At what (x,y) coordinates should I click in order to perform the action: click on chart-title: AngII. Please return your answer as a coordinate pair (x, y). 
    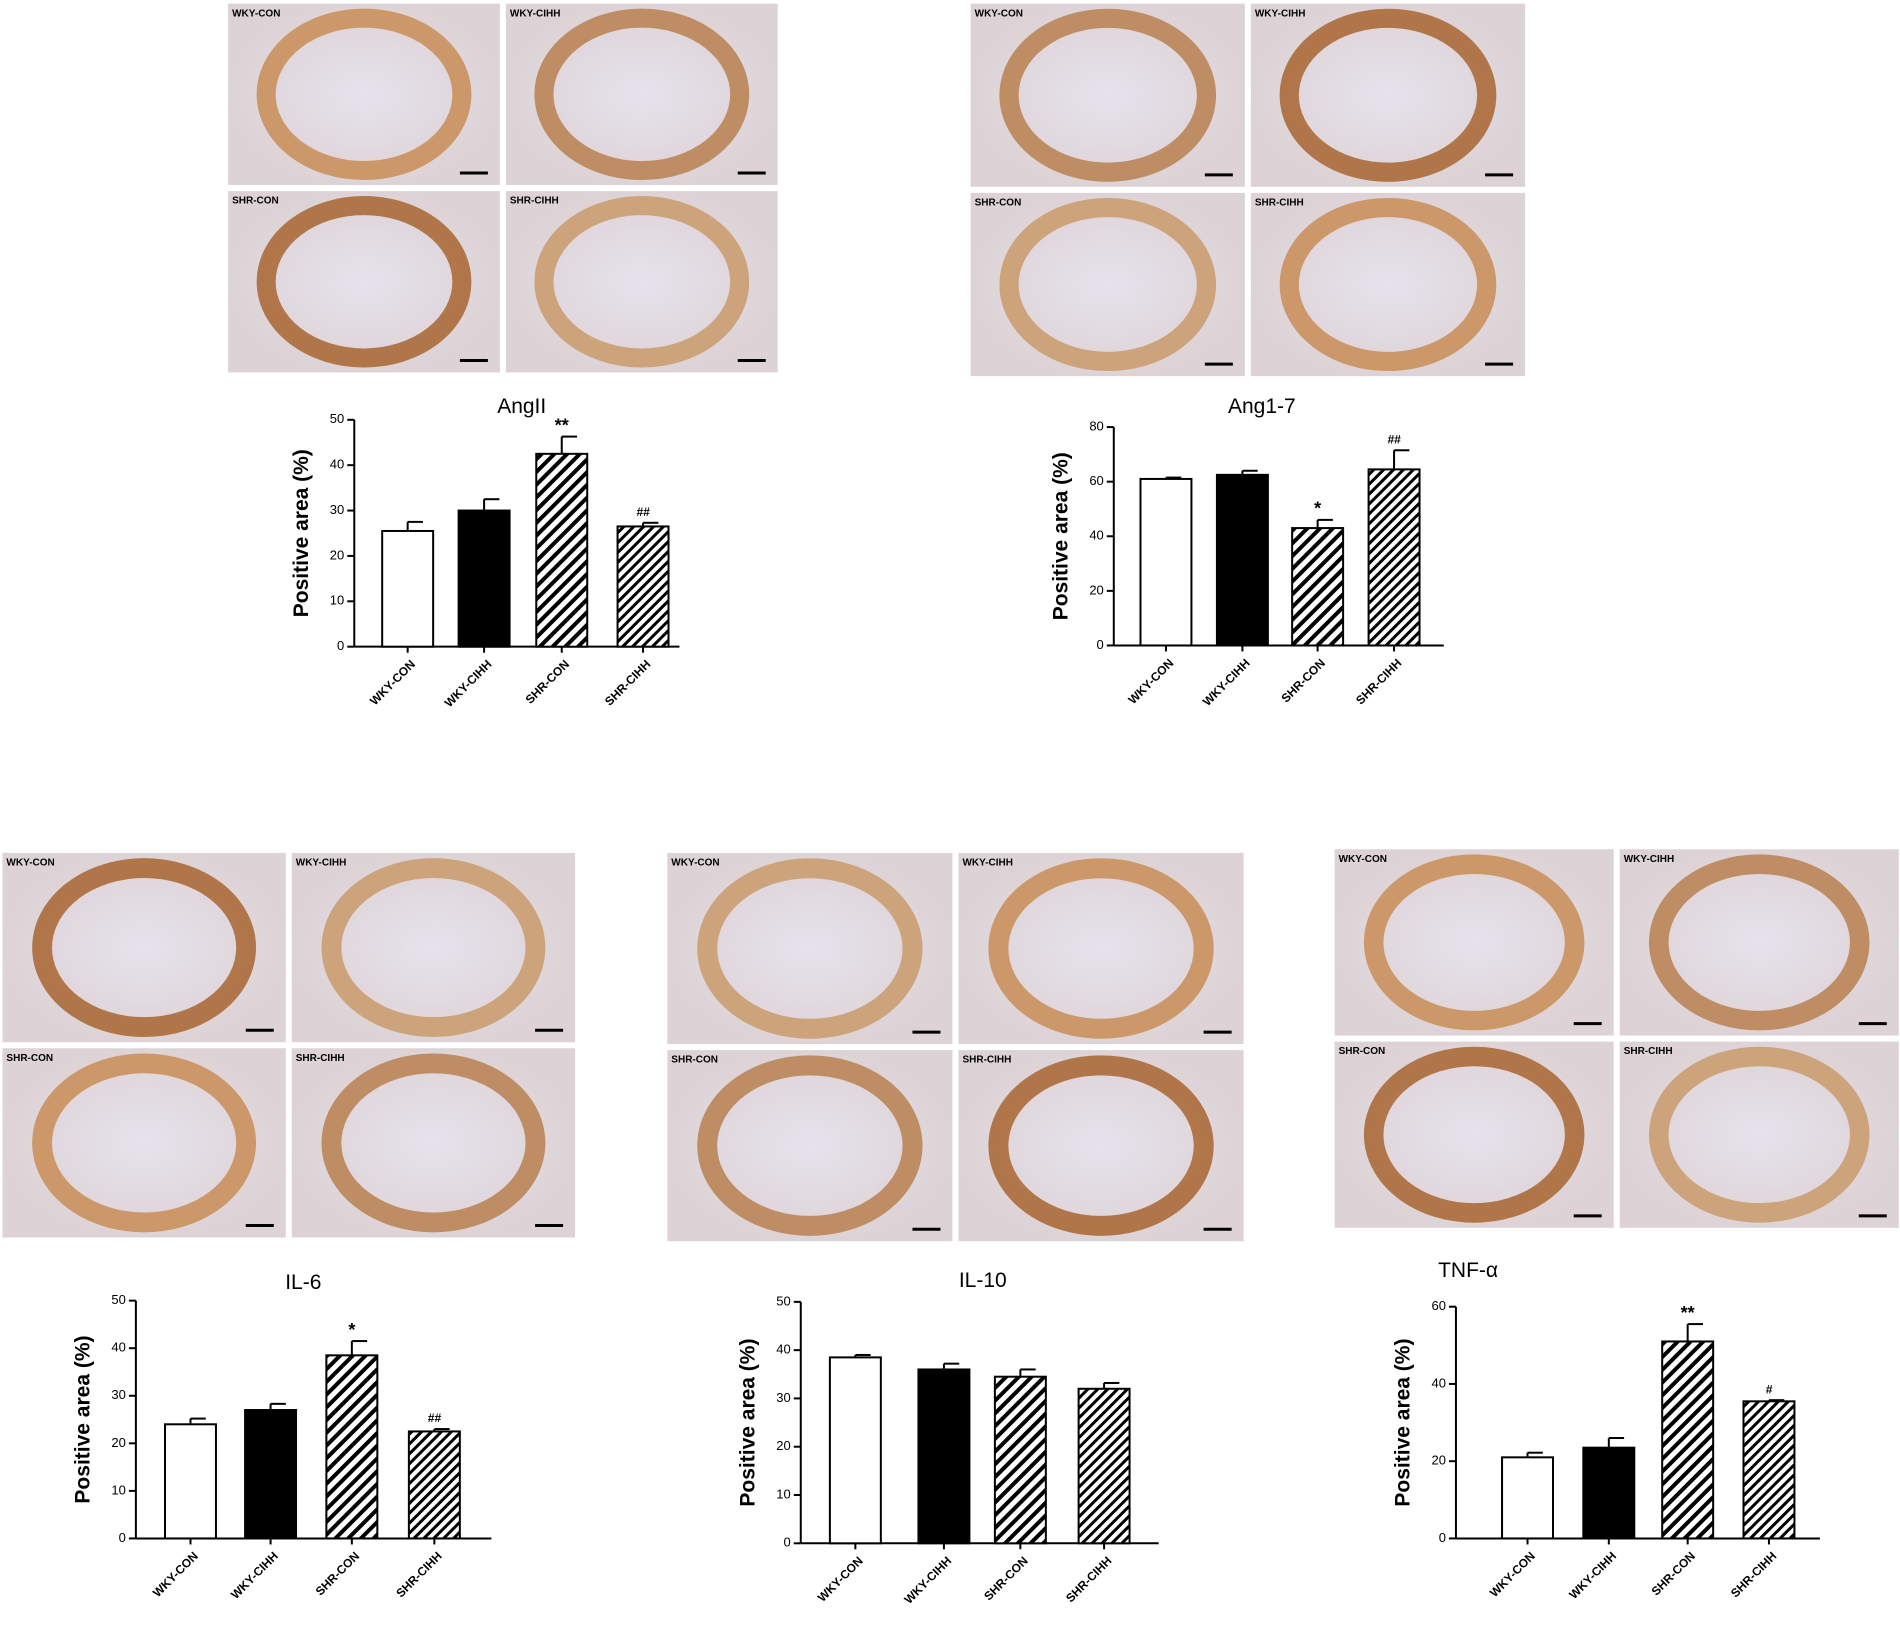
    Looking at the image, I should click on (521, 406).